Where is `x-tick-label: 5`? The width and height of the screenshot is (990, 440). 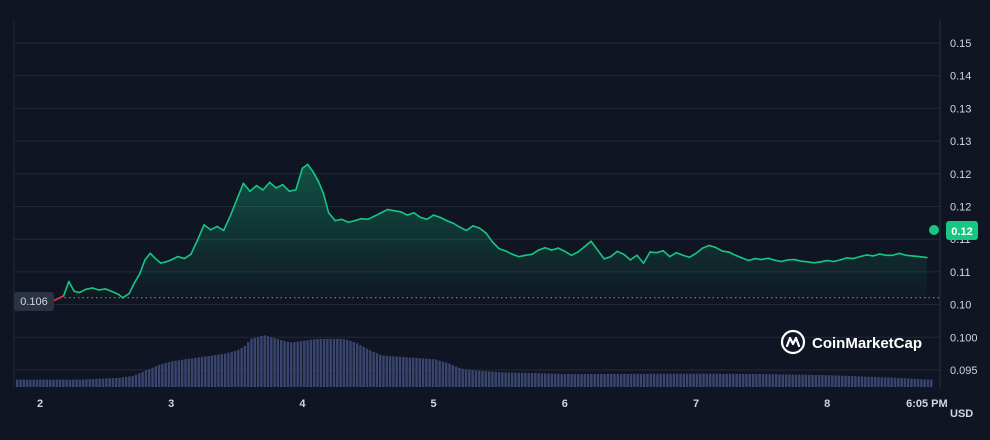
x-tick-label: 5 is located at coordinates (434, 404).